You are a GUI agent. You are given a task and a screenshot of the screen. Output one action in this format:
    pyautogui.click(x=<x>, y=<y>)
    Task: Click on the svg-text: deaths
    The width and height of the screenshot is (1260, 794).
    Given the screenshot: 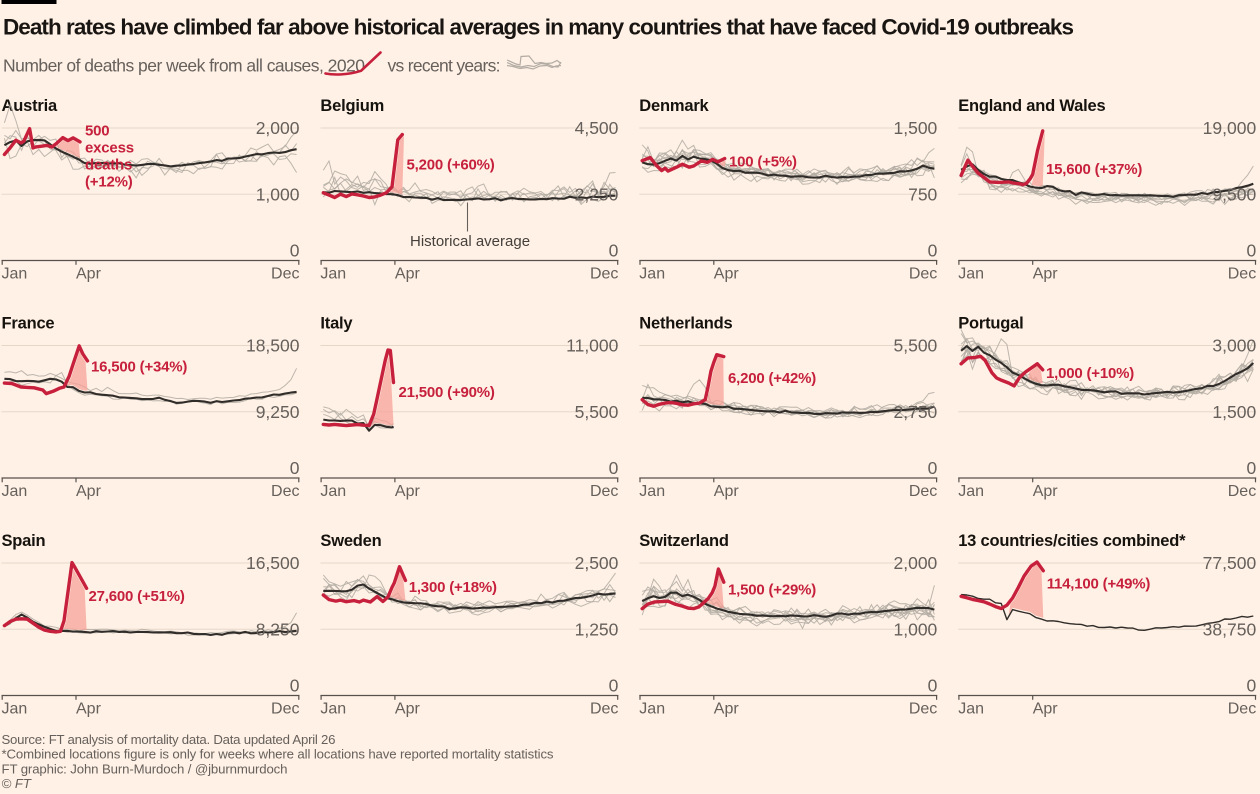 What is the action you would take?
    pyautogui.click(x=108, y=164)
    